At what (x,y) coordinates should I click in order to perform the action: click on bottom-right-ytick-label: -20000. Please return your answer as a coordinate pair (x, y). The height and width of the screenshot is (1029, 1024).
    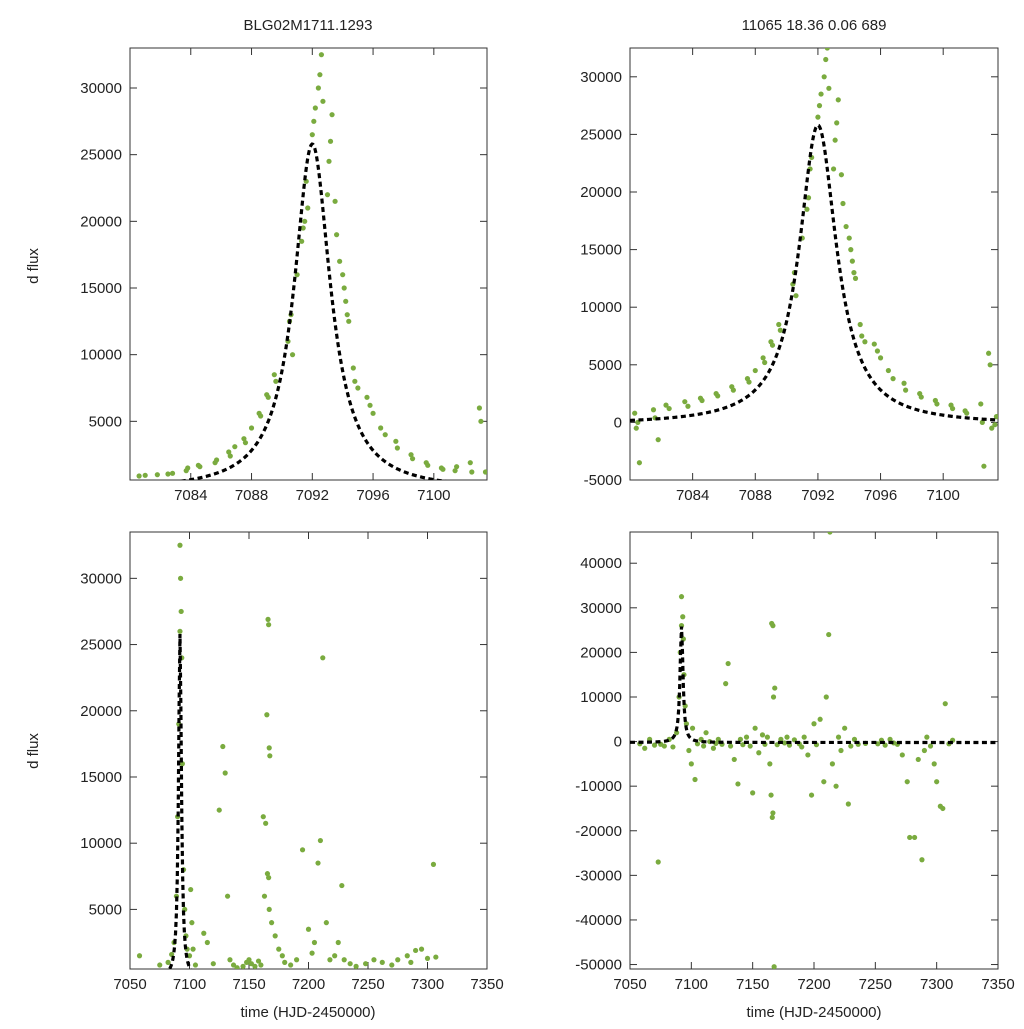
    Looking at the image, I should click on (598, 831).